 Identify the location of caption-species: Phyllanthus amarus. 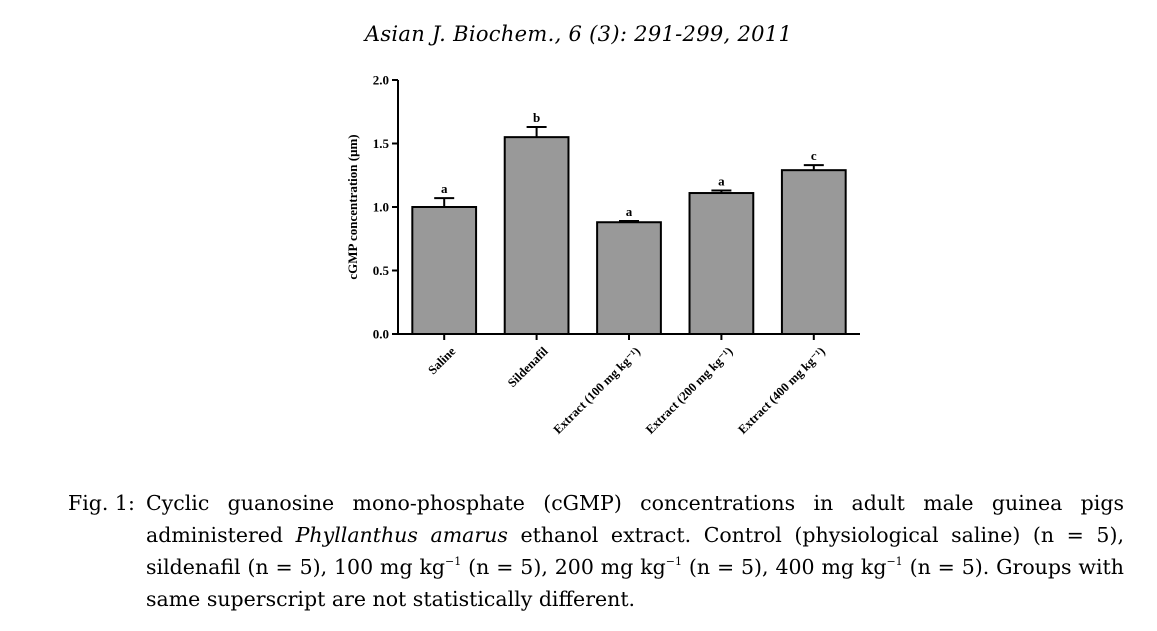
(401, 535).